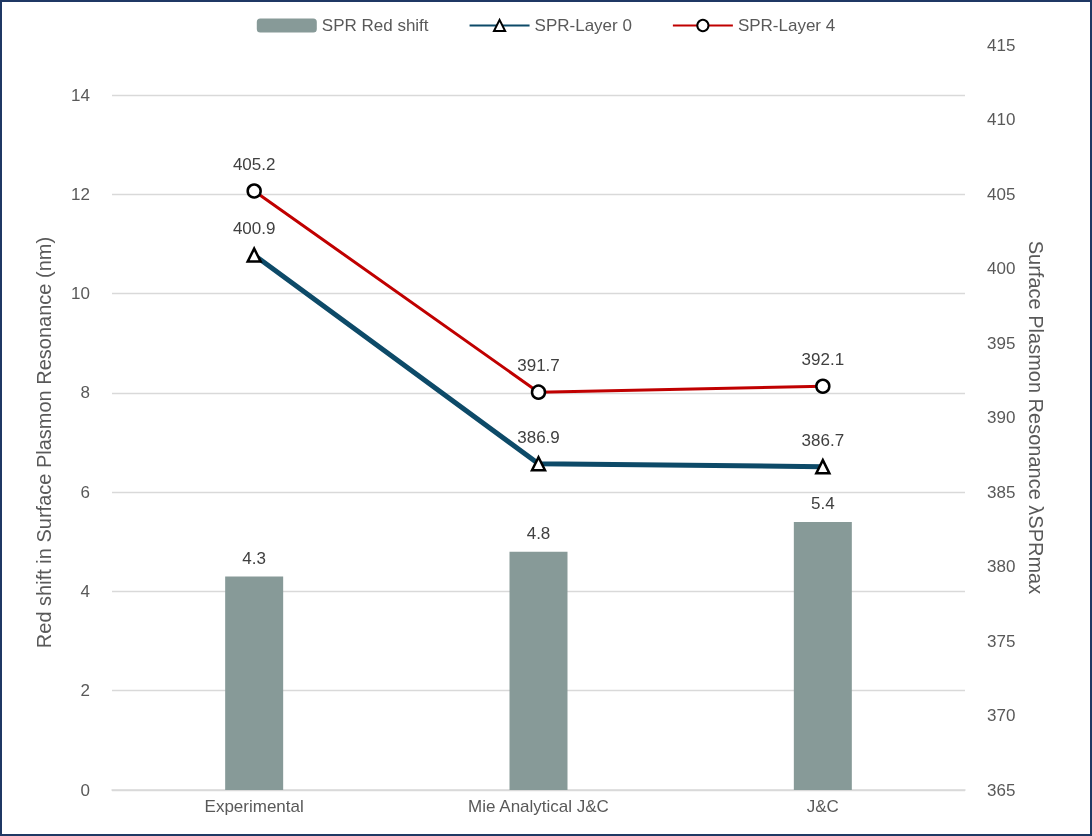  What do you see at coordinates (254, 165) in the screenshot?
I see `data-label: 405.2` at bounding box center [254, 165].